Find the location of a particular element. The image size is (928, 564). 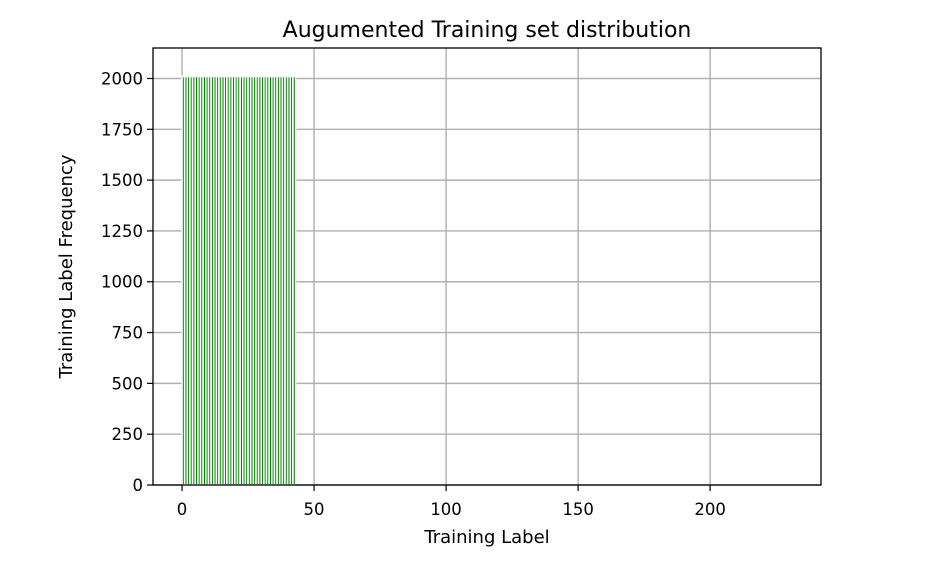

y-axis-label: Training Label Frequency is located at coordinates (66, 266).